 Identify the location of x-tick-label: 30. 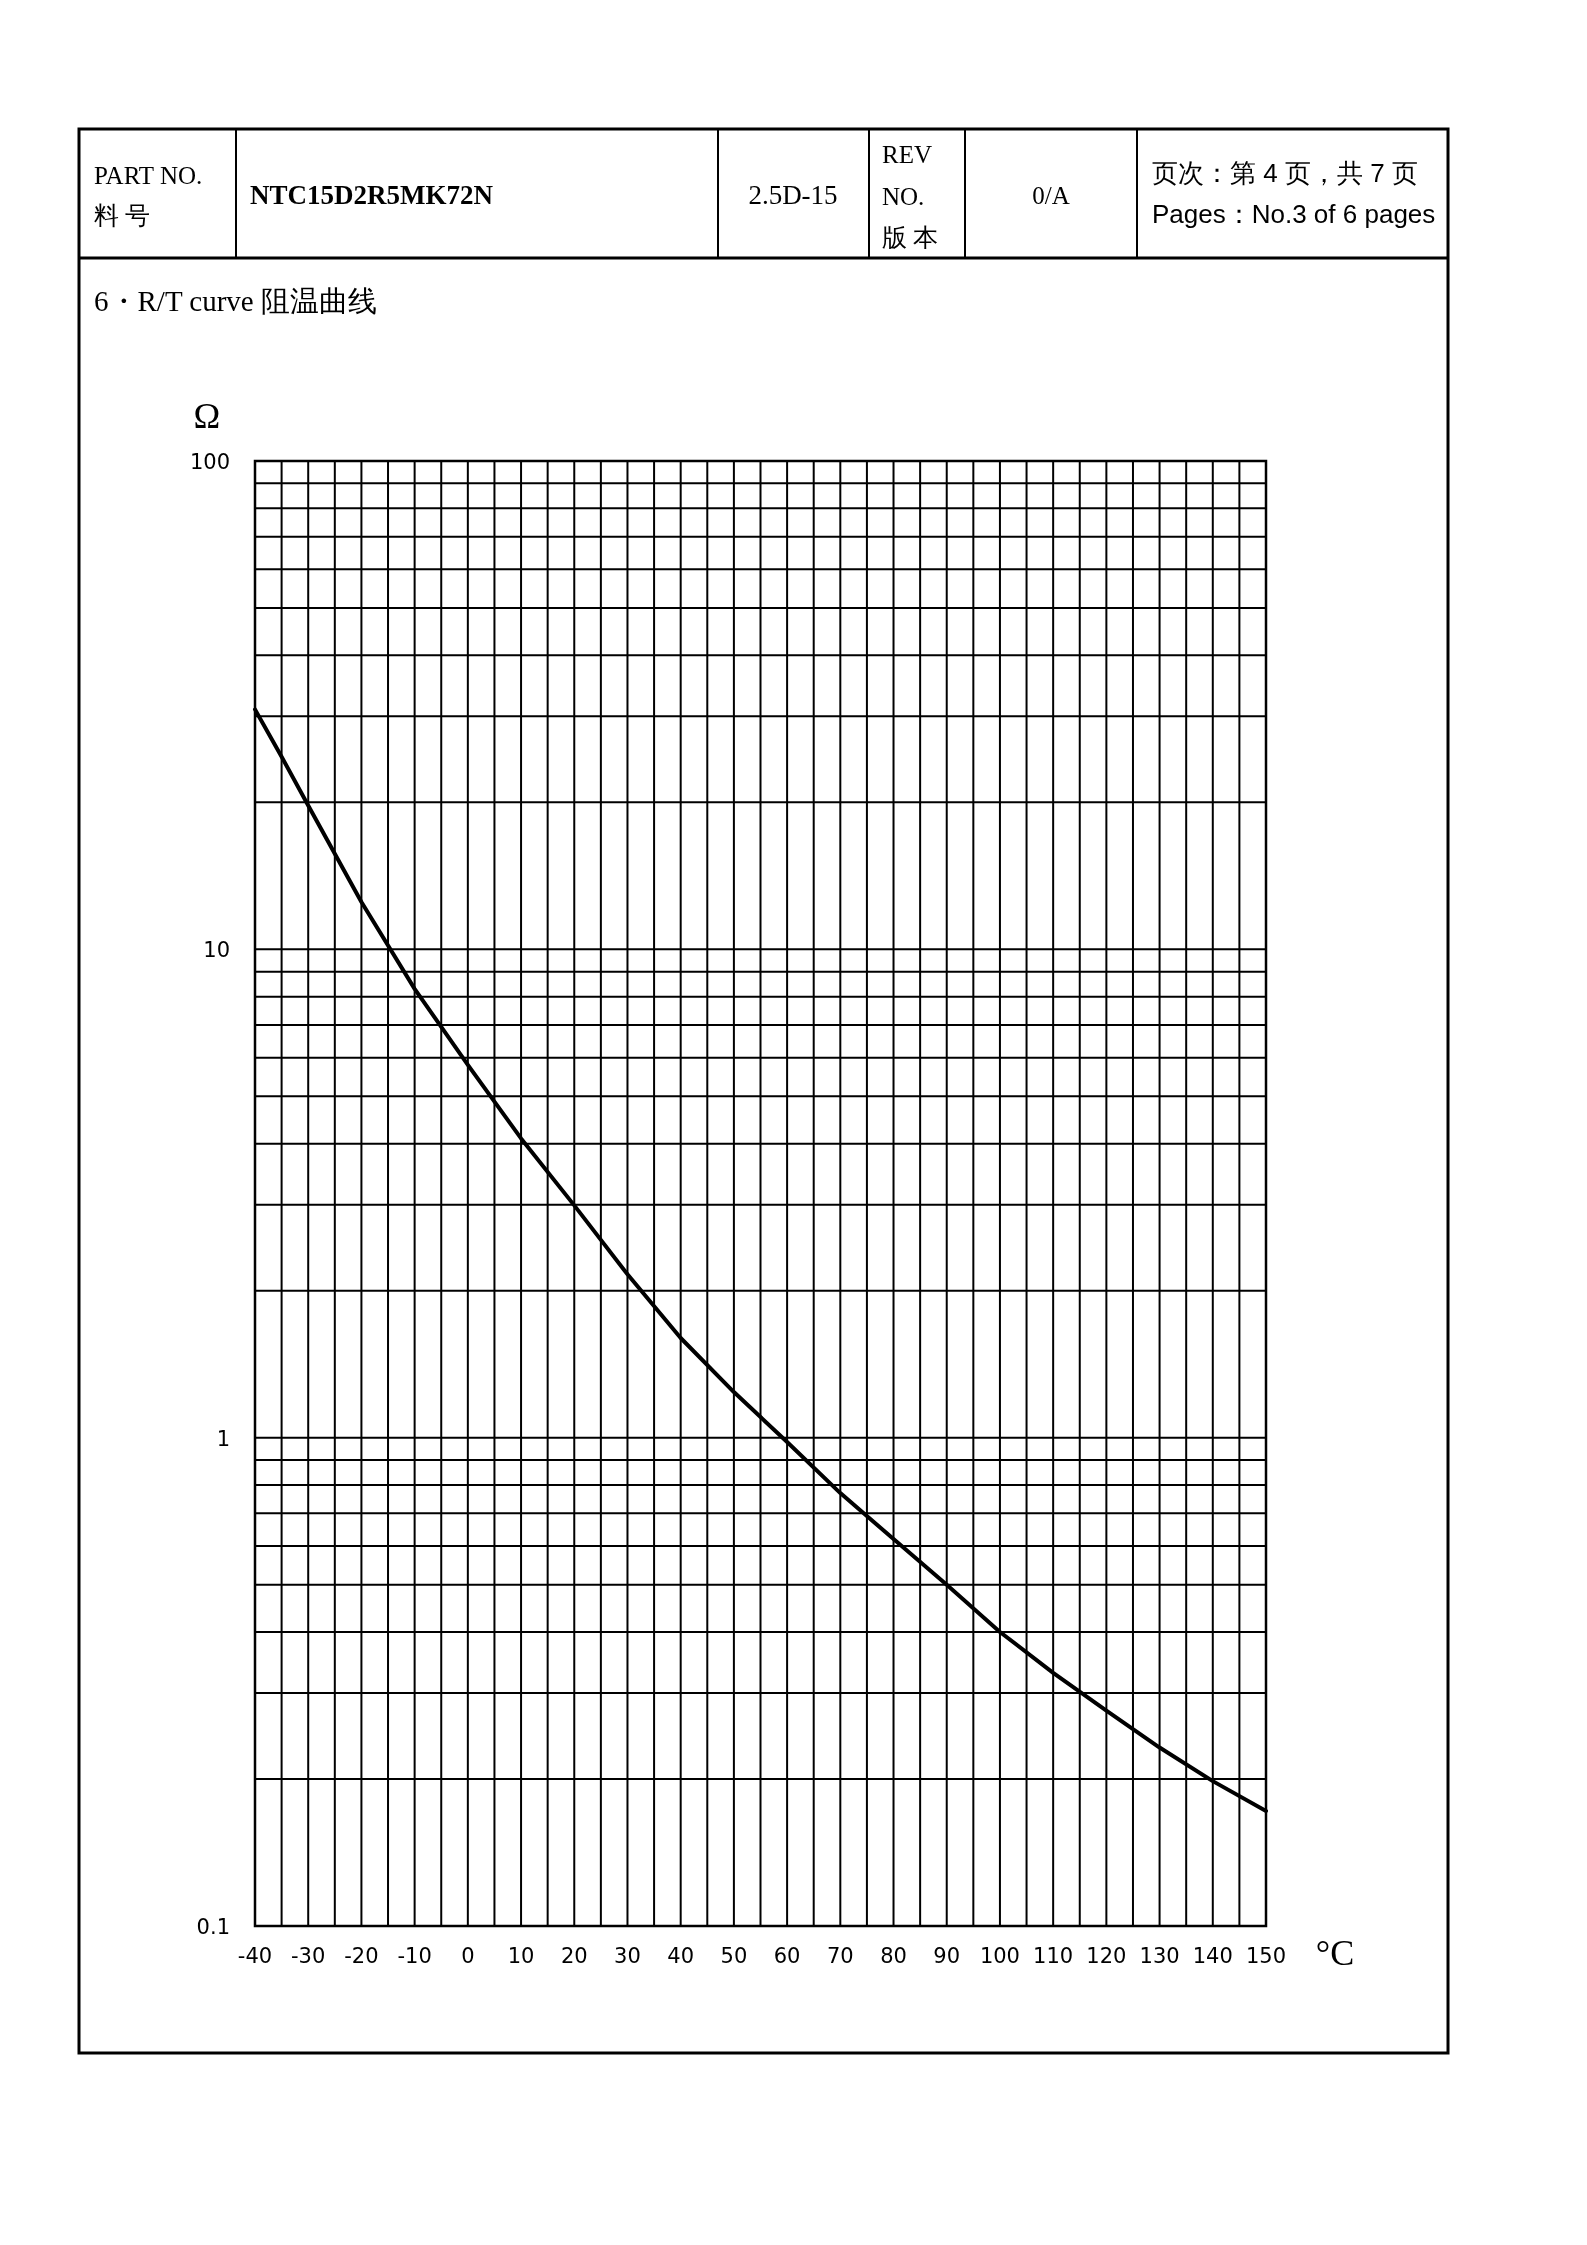
(627, 1956).